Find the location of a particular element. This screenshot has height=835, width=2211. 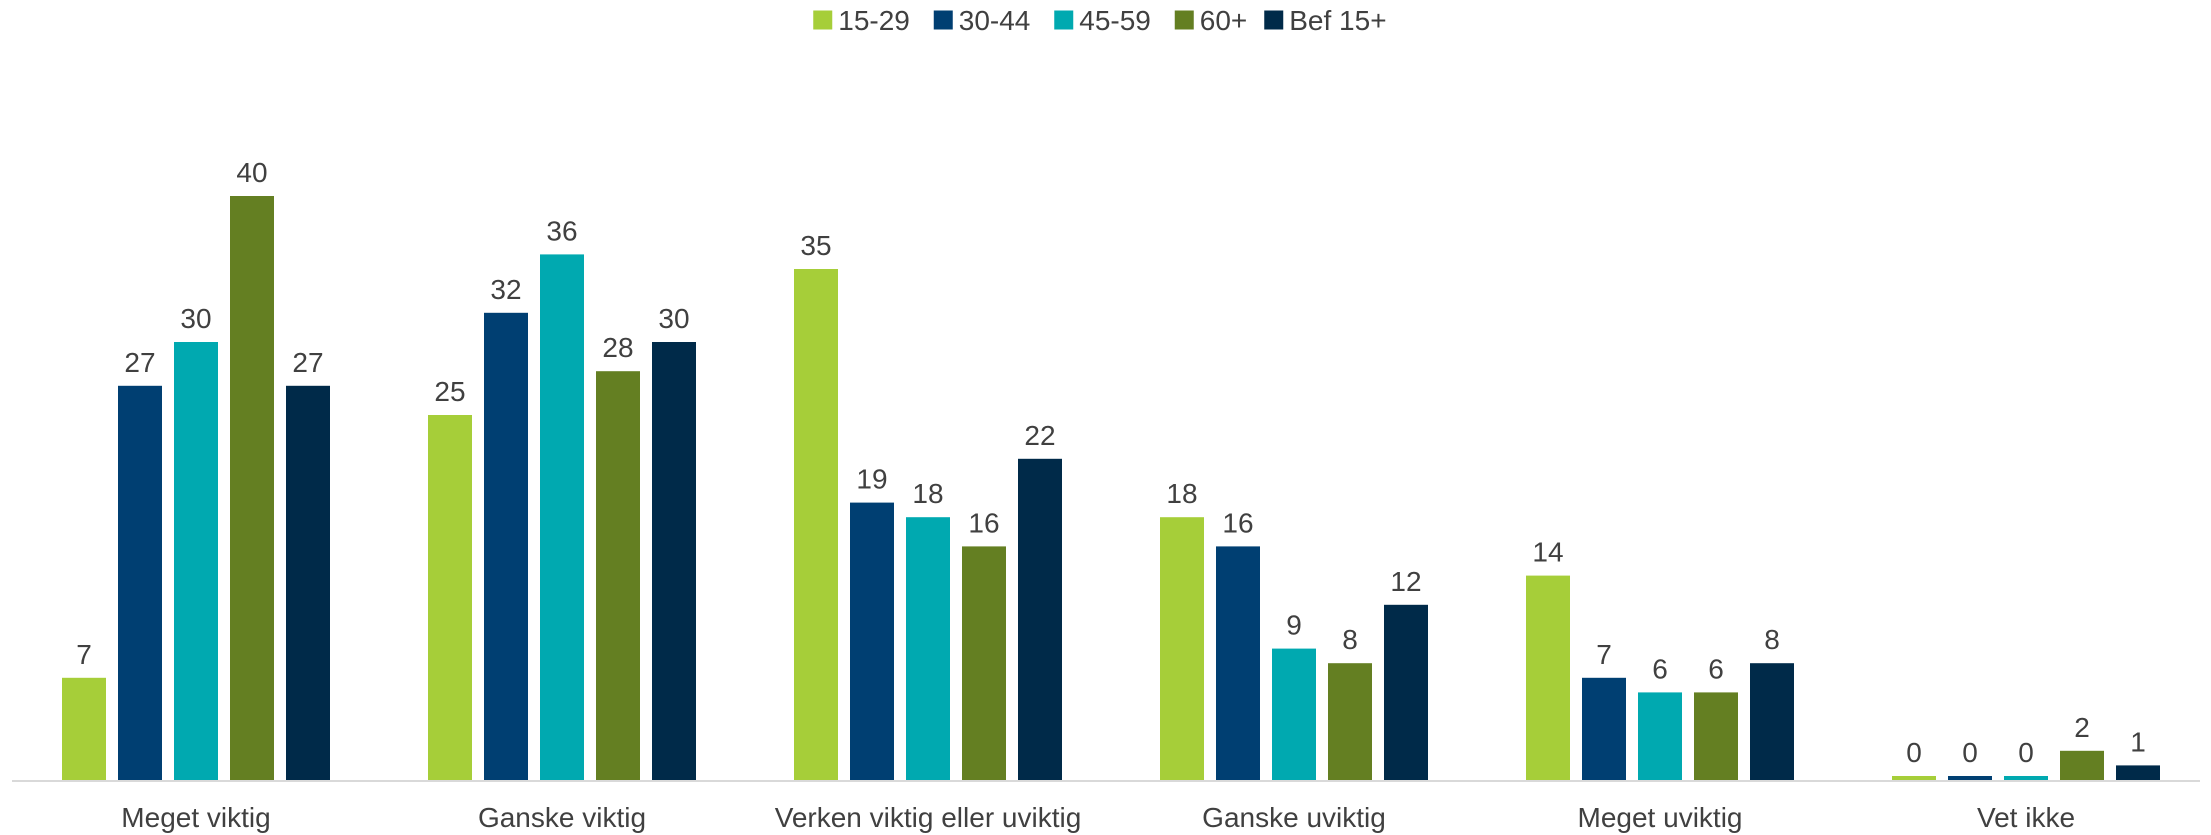

legend-label: 60+ is located at coordinates (1224, 20).